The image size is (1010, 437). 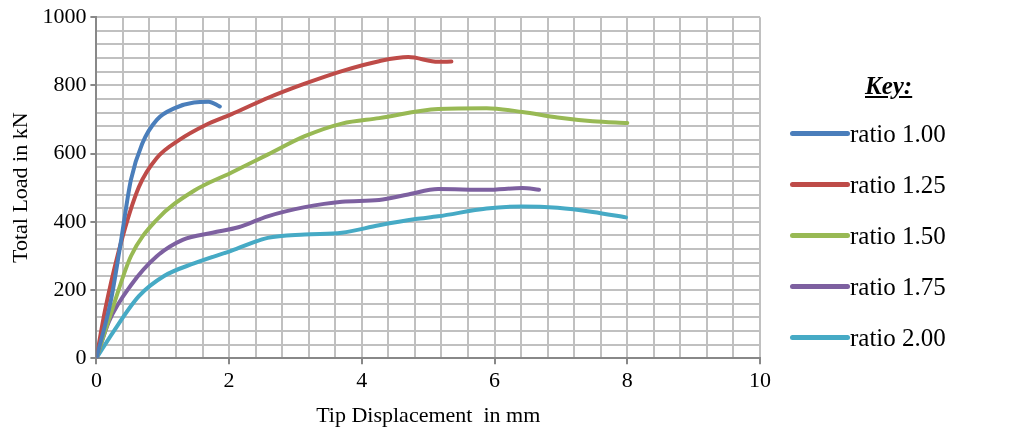 I want to click on line-series, so click(x=159, y=229).